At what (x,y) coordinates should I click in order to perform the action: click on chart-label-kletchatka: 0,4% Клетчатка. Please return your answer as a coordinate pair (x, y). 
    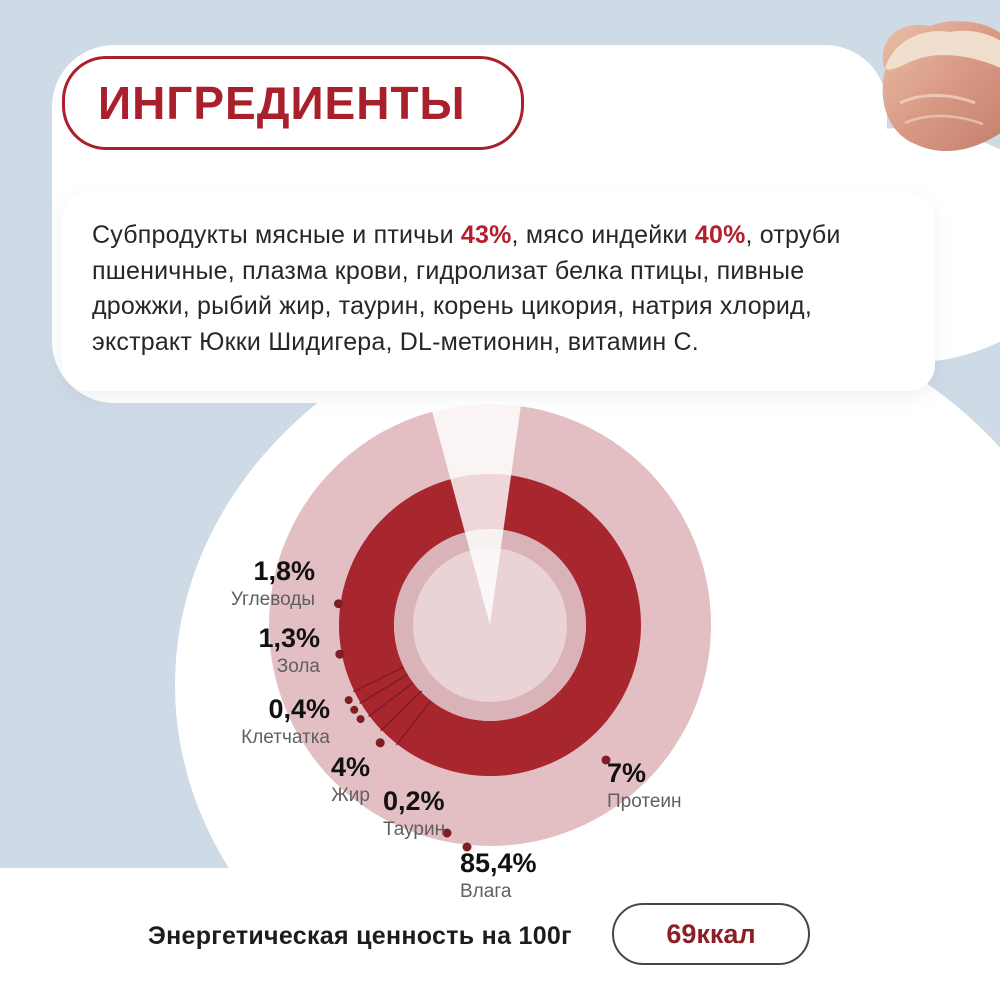
    Looking at the image, I should click on (245, 722).